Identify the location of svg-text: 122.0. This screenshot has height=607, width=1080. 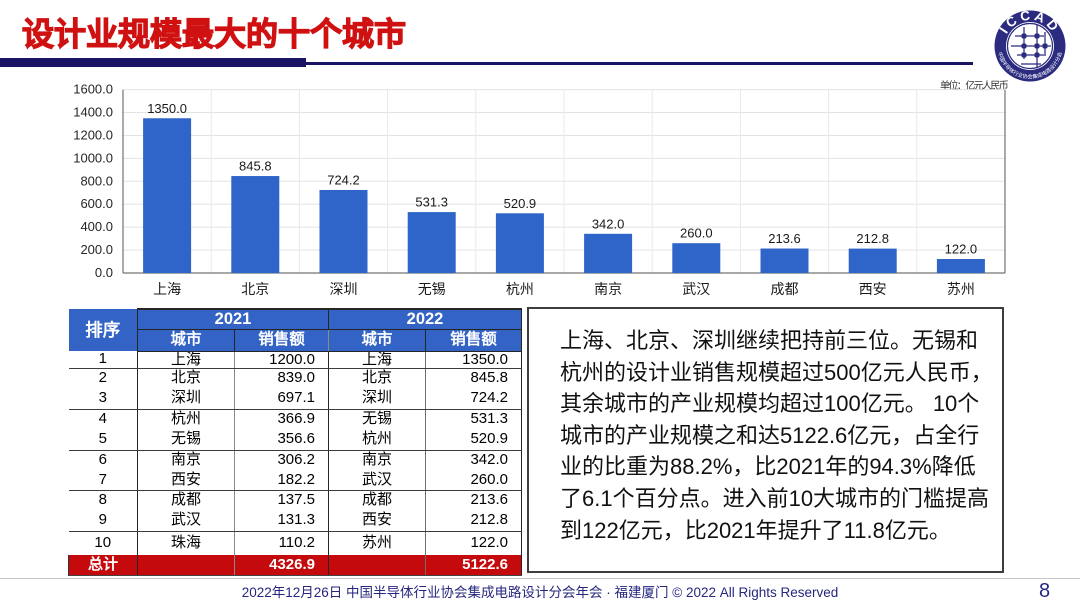
(961, 249).